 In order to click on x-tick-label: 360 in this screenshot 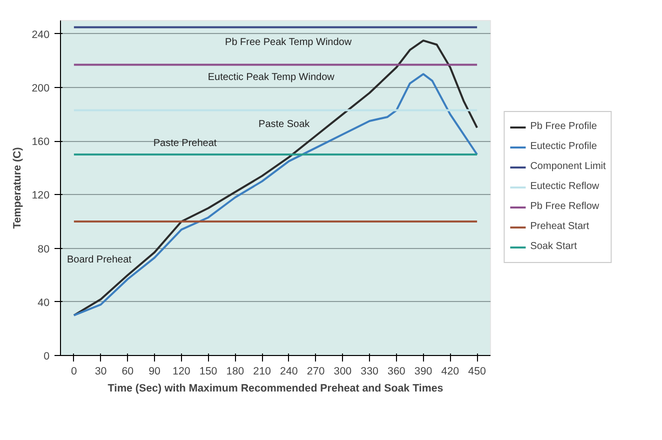, I will do `click(397, 372)`.